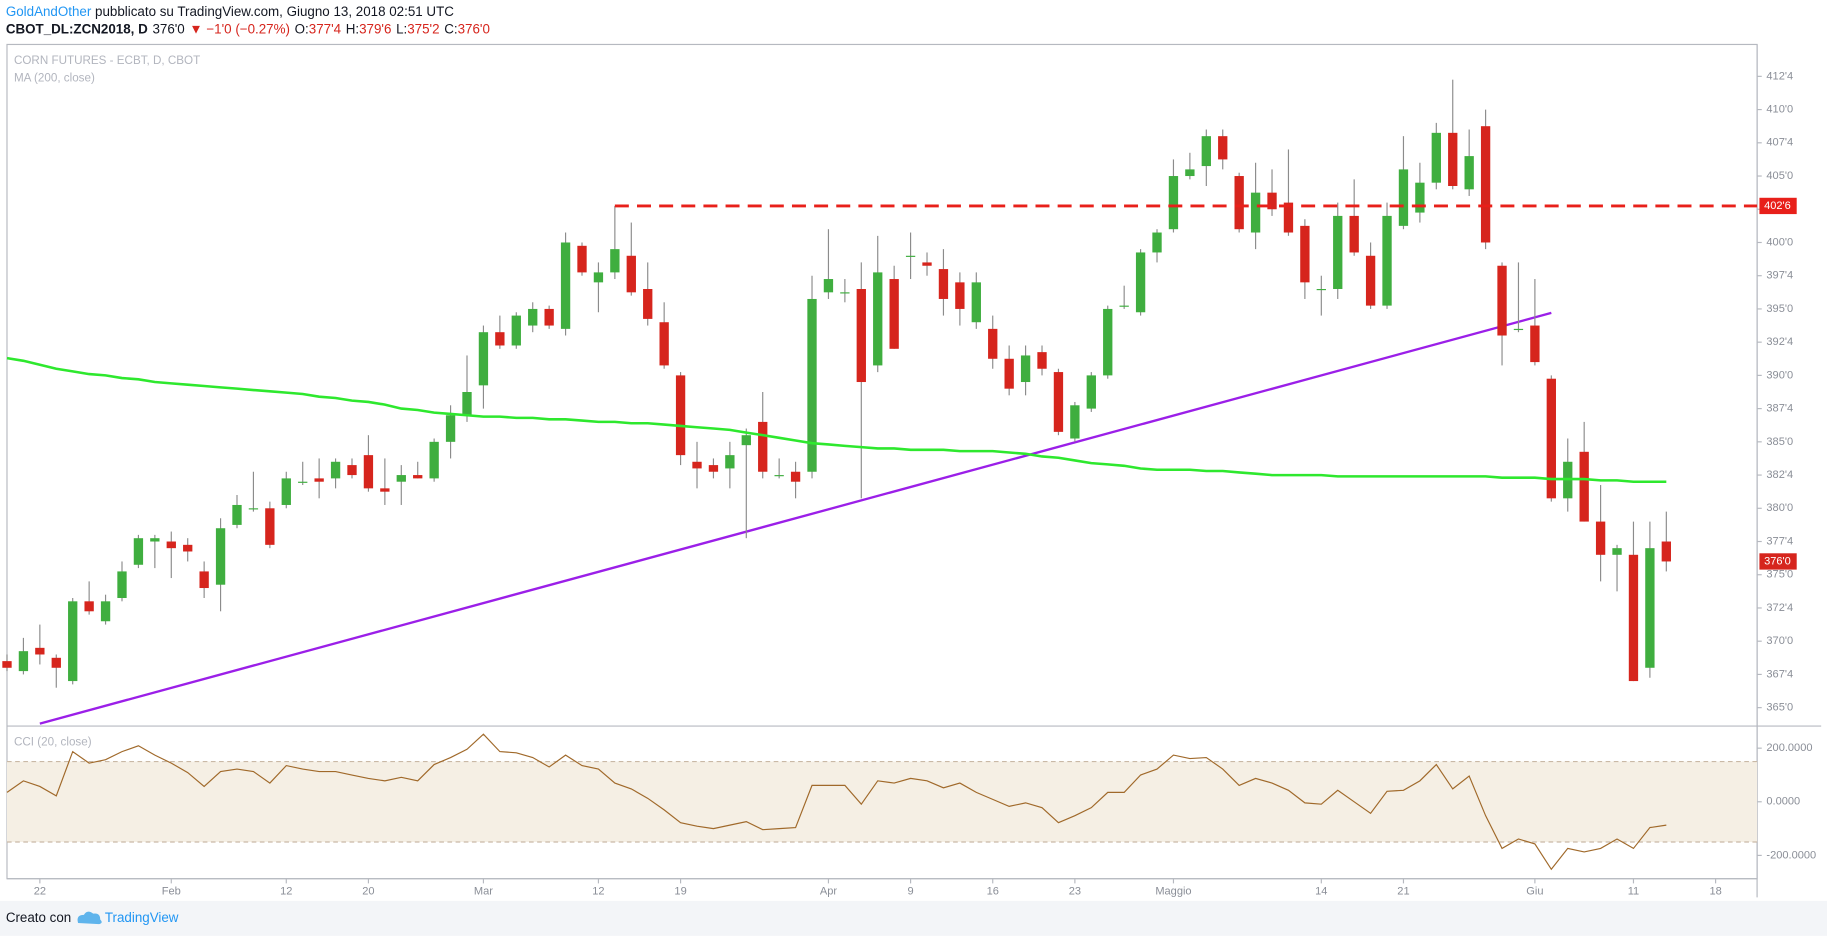 The image size is (1827, 936). Describe the element at coordinates (1173, 891) in the screenshot. I see `x-tick-label: Maggio` at that location.